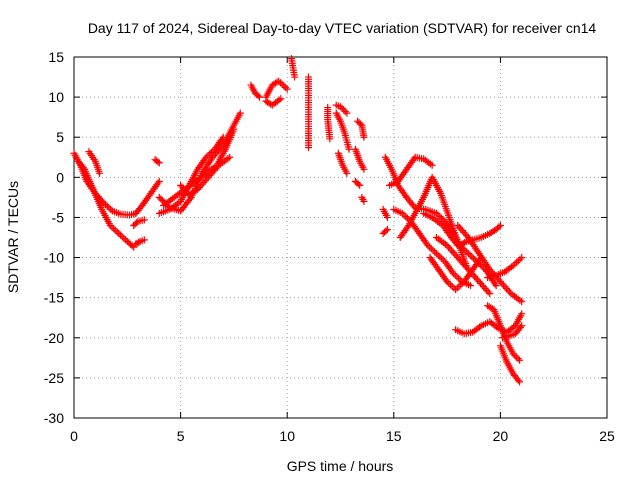  What do you see at coordinates (287, 436) in the screenshot?
I see `x-tick-label: 10` at bounding box center [287, 436].